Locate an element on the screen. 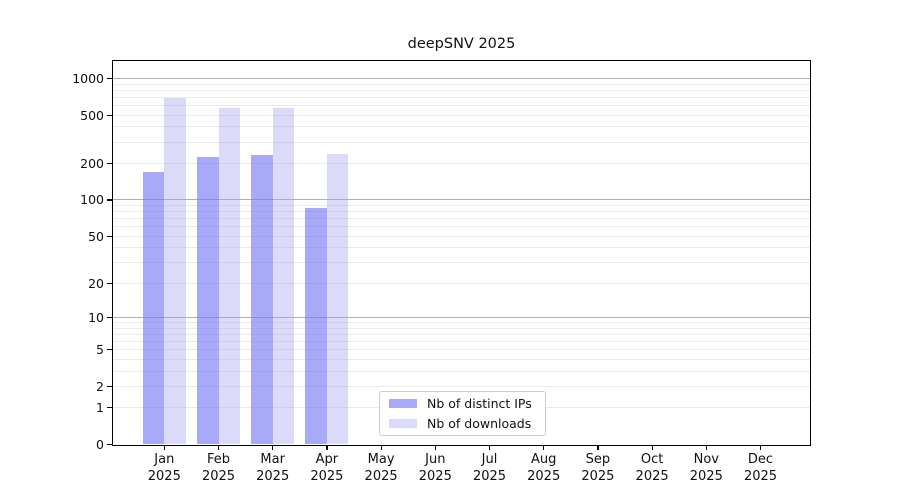 The width and height of the screenshot is (900, 500). x-tick-jul is located at coordinates (489, 447).